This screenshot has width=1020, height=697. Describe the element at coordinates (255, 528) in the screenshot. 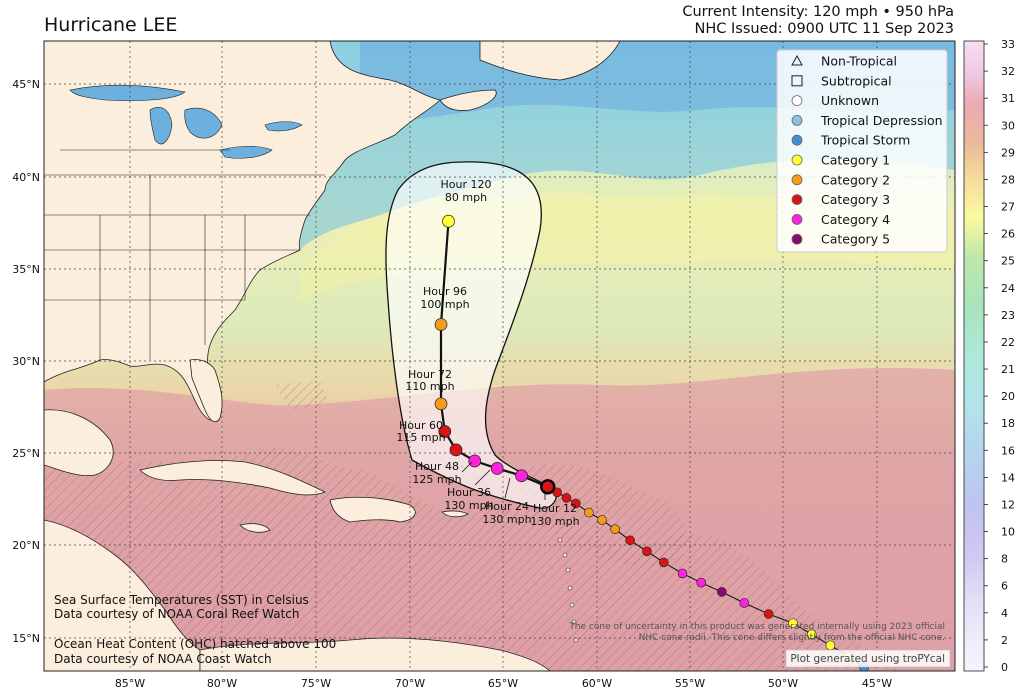

I see `land-jamaica` at that location.